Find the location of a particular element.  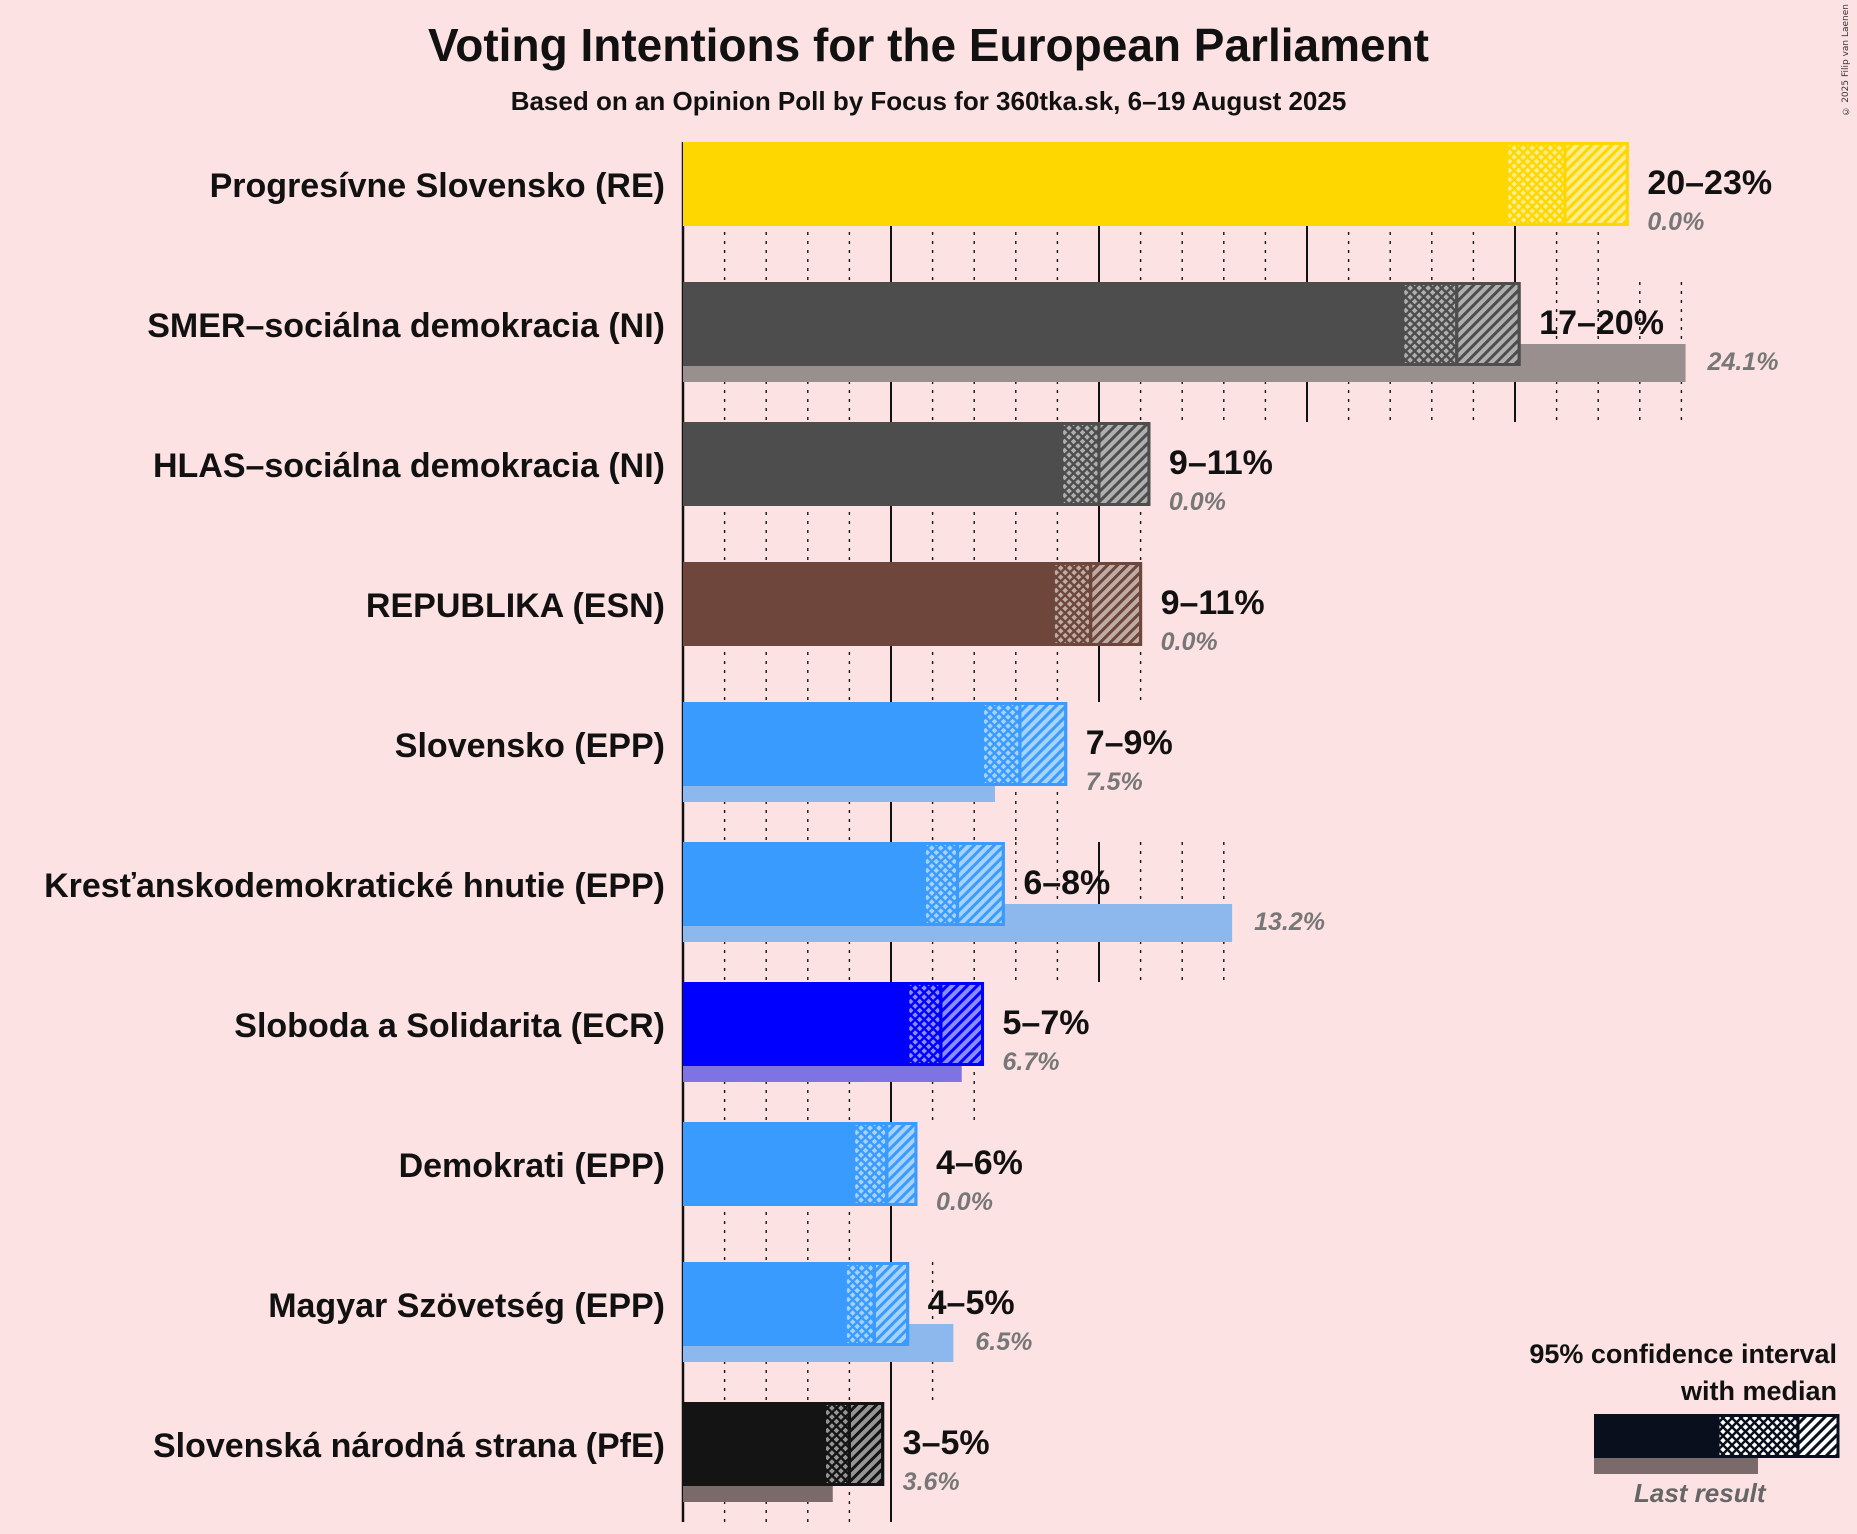

range-label: 9–11% is located at coordinates (1221, 463).